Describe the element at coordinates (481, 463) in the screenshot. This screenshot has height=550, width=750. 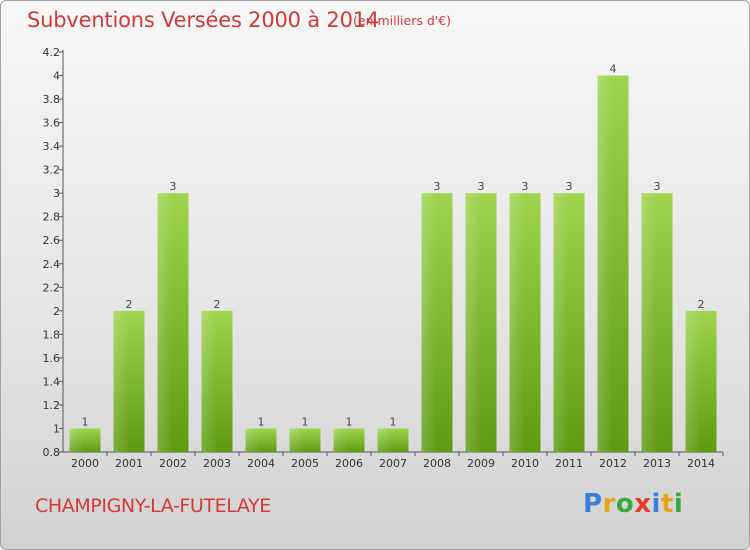
I see `x-tick-label: 2009` at that location.